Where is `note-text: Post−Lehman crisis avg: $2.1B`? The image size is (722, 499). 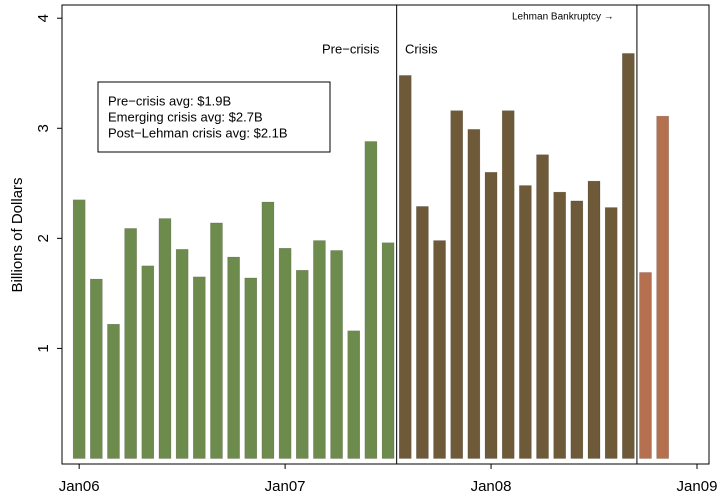
note-text: Post−Lehman crisis avg: $2.1B is located at coordinates (198, 132).